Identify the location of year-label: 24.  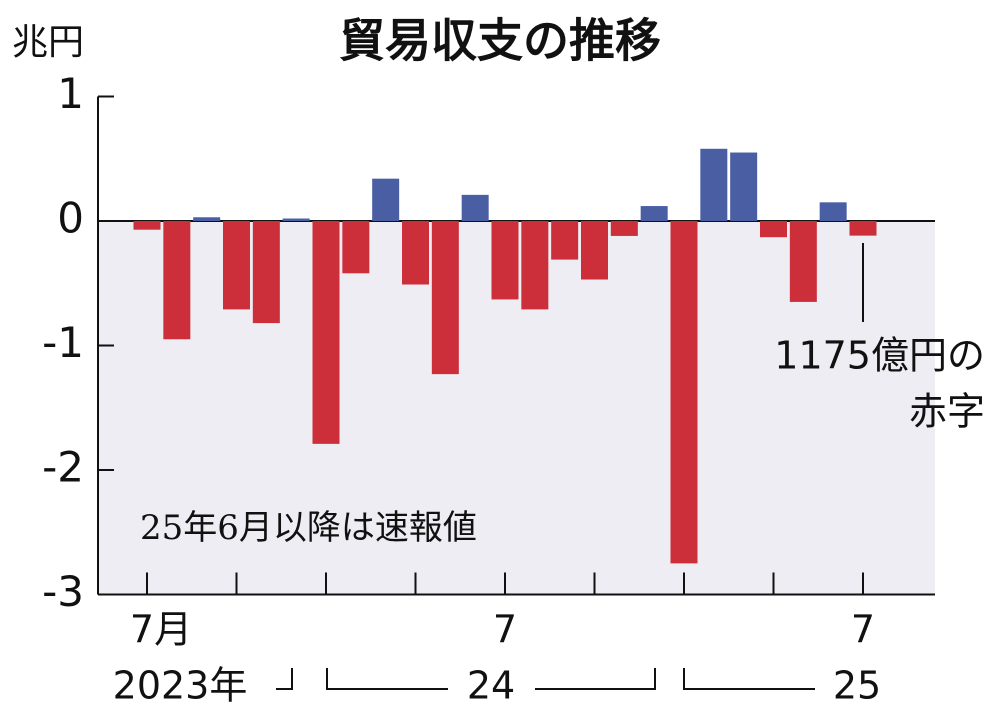
(491, 686).